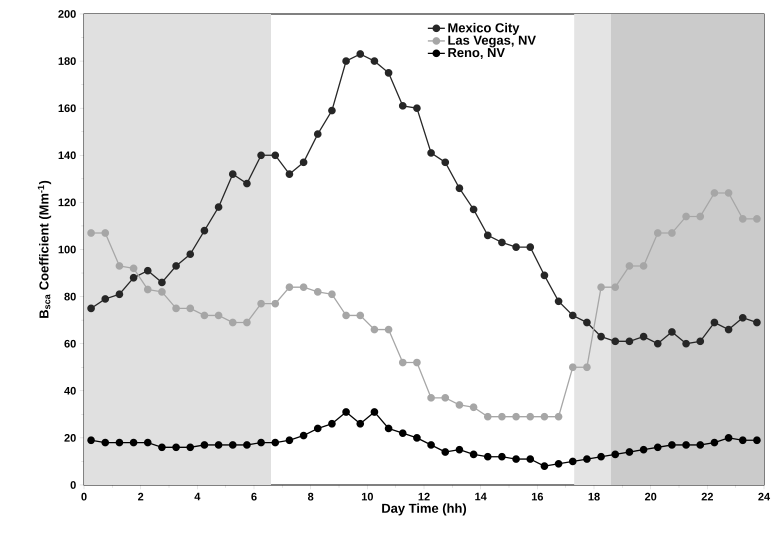 The height and width of the screenshot is (549, 775). Describe the element at coordinates (492, 42) in the screenshot. I see `legend-label: Las Vegas, NV` at that location.